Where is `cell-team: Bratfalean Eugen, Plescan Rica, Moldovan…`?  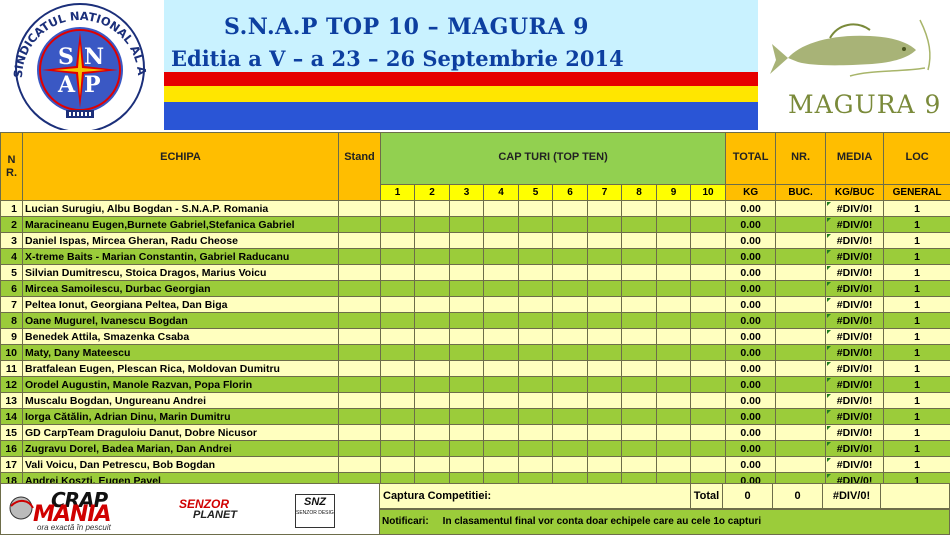 cell-team: Bratfalean Eugen, Plescan Rica, Moldovan… is located at coordinates (180, 368).